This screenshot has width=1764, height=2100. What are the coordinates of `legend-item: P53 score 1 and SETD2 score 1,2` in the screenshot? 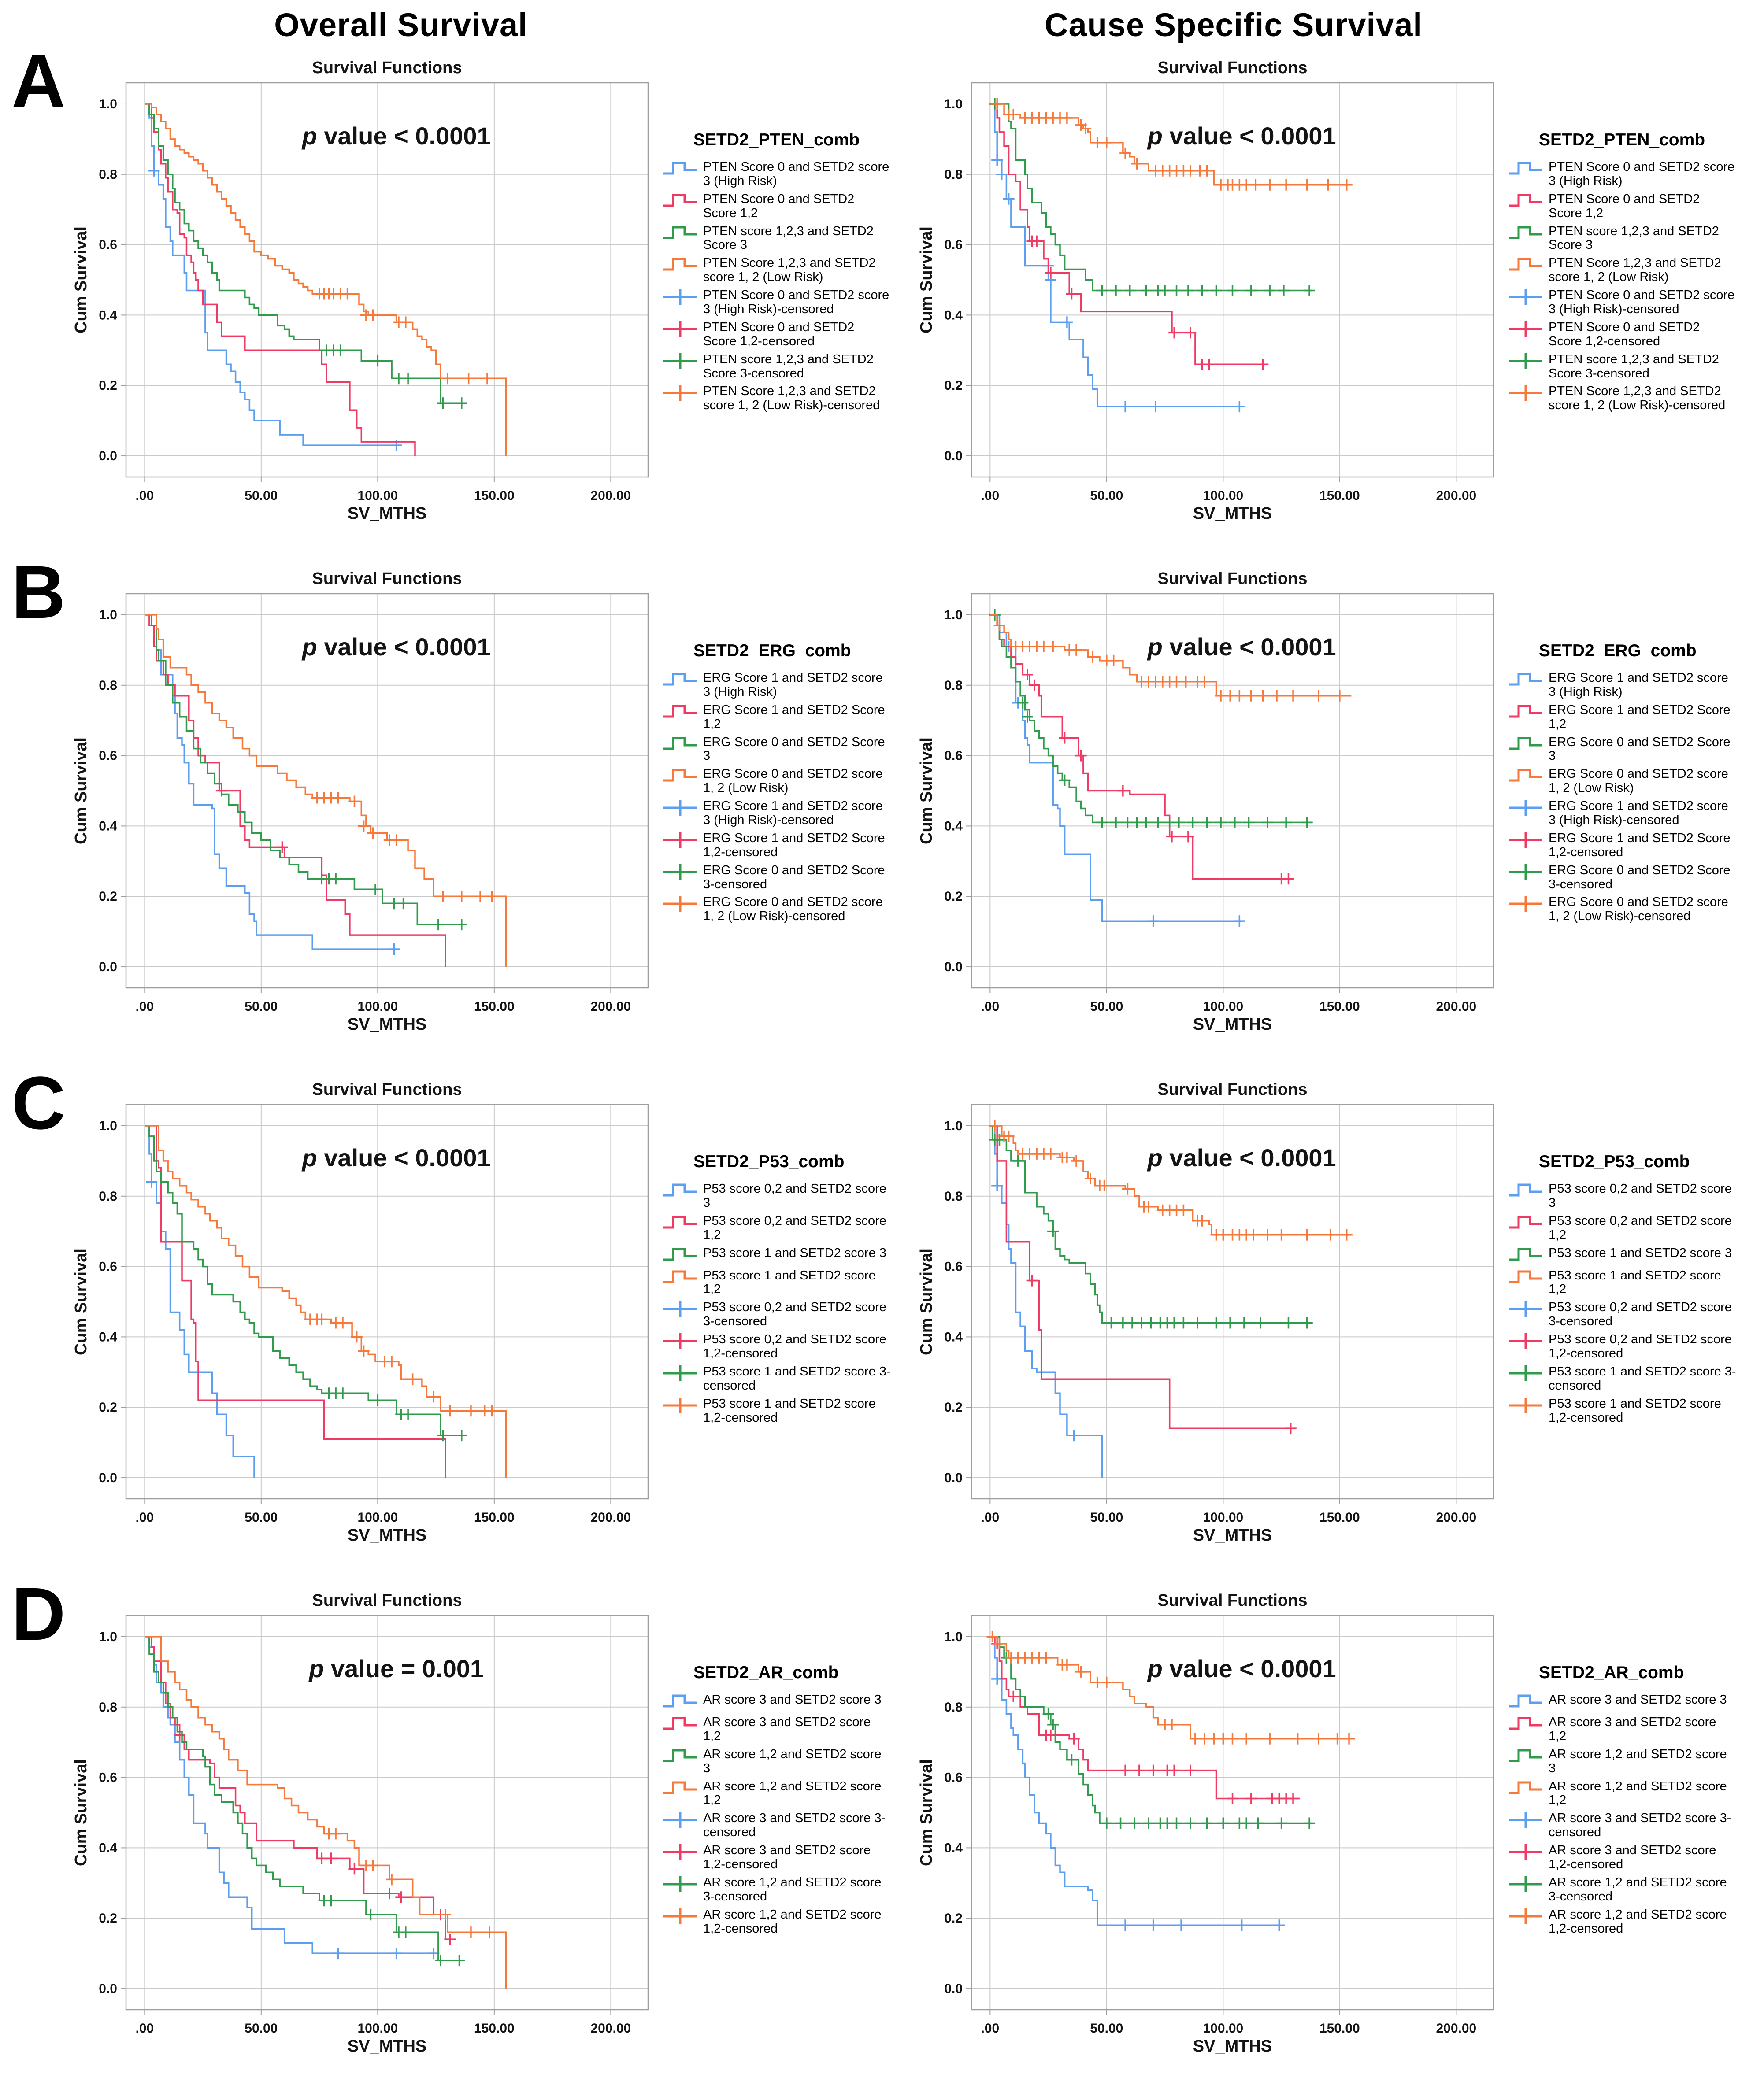 It's located at (776, 1282).